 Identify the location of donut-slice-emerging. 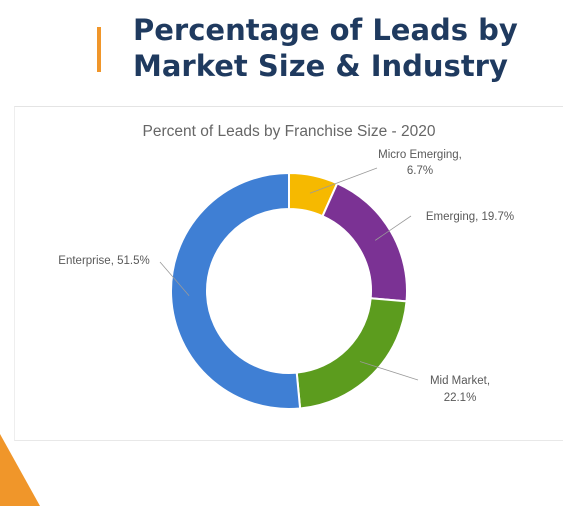
(364, 242).